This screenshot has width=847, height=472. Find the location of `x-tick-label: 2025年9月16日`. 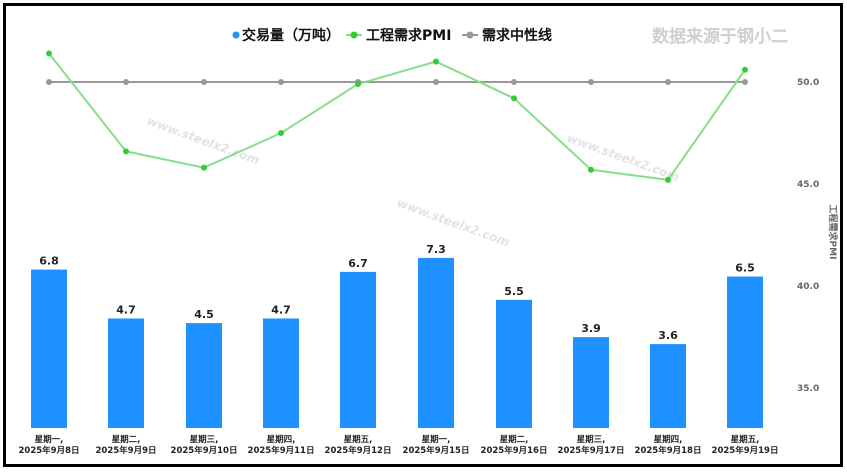

x-tick-label: 2025年9月16日 is located at coordinates (514, 450).